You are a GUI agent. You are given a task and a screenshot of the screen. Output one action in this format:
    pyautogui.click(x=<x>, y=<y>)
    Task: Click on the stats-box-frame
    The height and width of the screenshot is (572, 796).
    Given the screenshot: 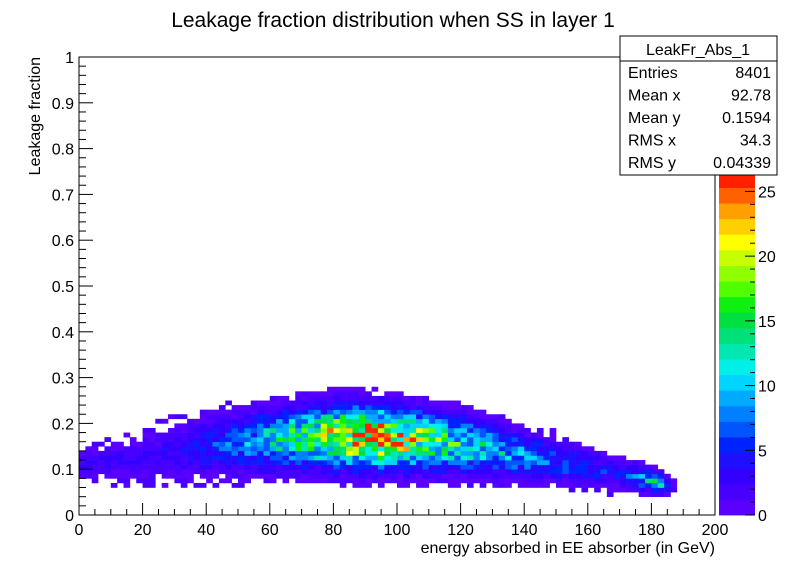 What is the action you would take?
    pyautogui.click(x=698, y=105)
    